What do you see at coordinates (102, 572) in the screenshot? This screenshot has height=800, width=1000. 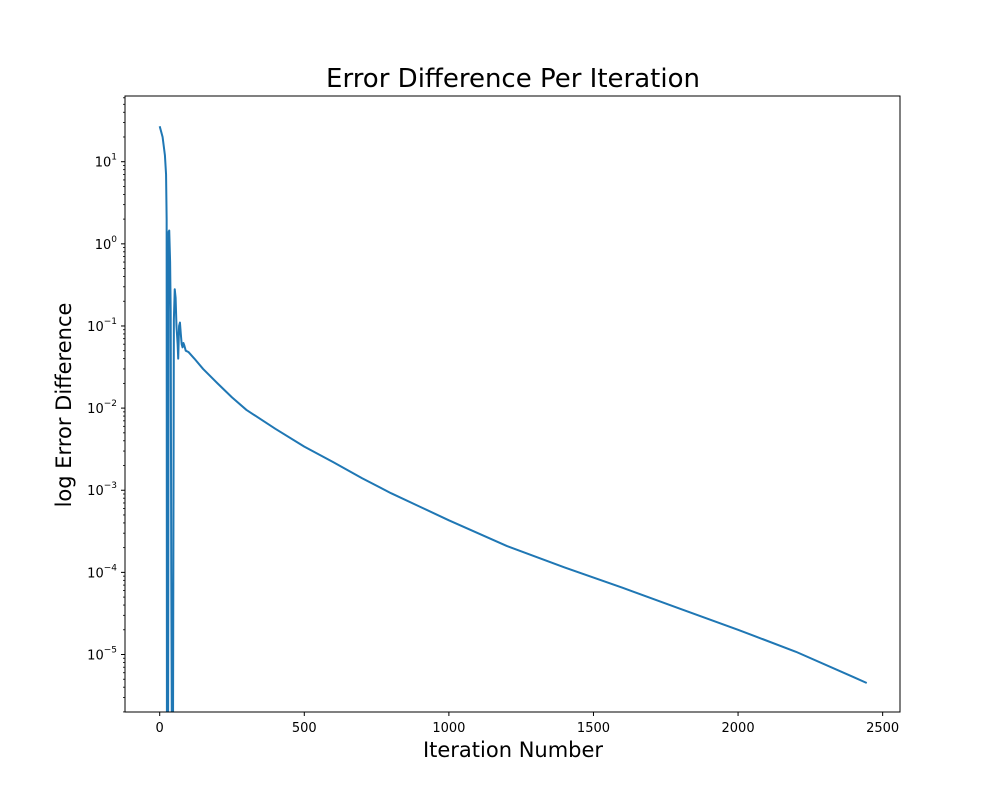 I see `y-tick-label: 10⁻⁴` at bounding box center [102, 572].